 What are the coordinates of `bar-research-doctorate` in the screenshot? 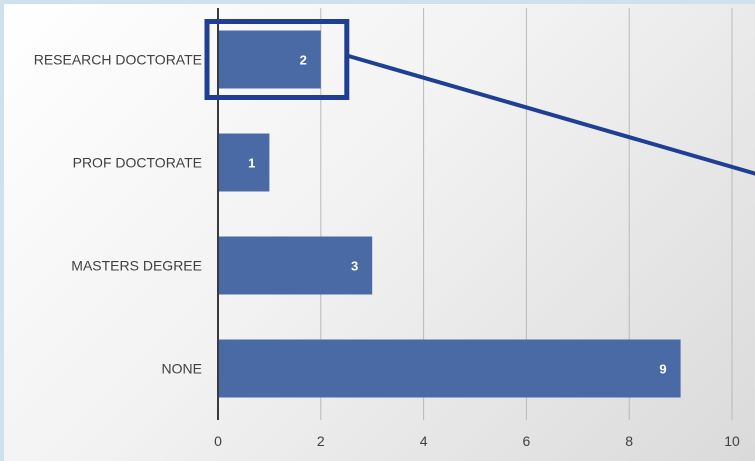 It's located at (270, 59).